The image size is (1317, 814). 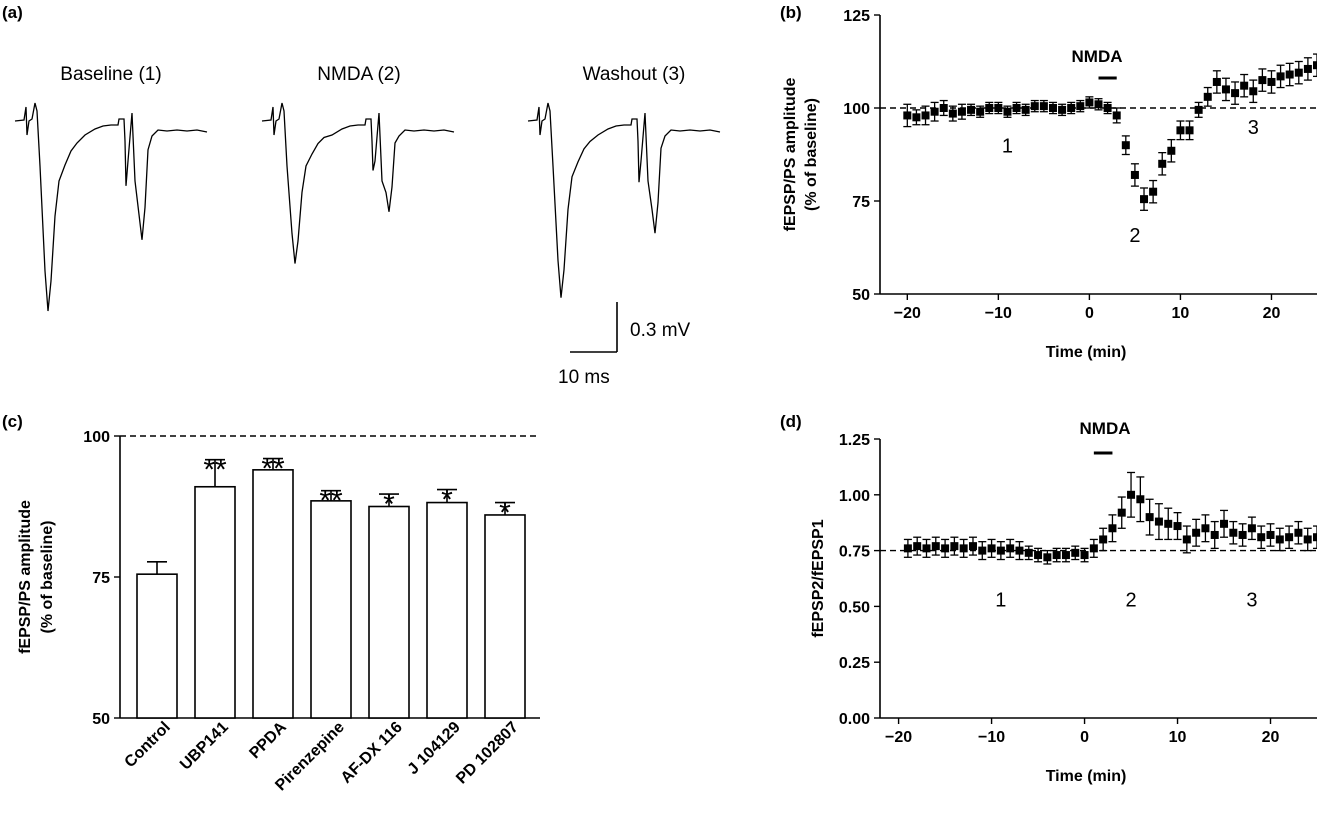 I want to click on scale-bar-time-label: 10 ms, so click(x=584, y=377).